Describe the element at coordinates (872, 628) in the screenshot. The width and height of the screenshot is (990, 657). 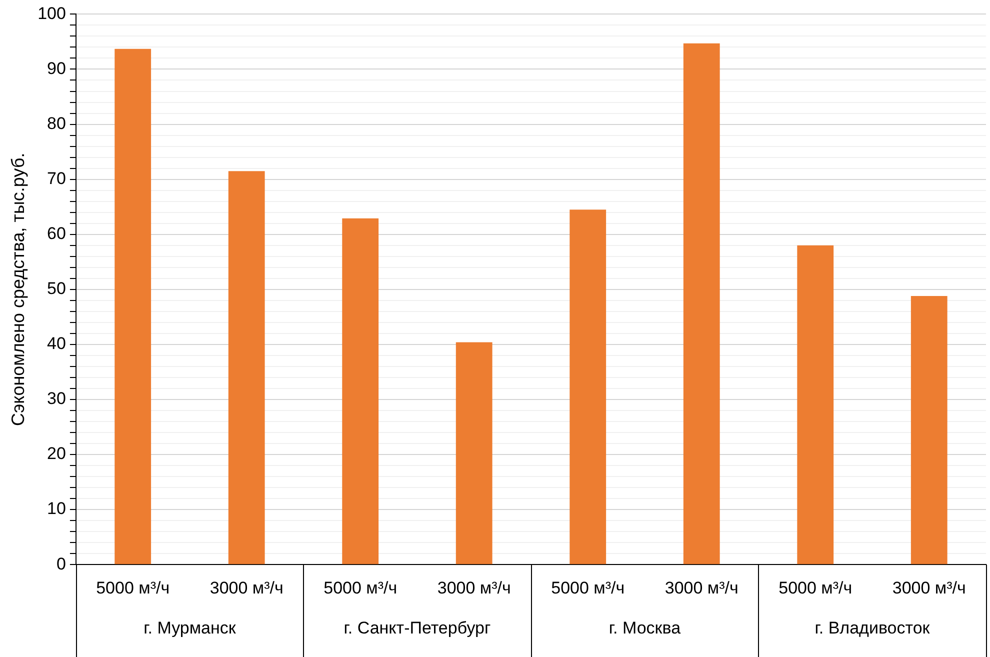
I see `text: г. Владивосток` at that location.